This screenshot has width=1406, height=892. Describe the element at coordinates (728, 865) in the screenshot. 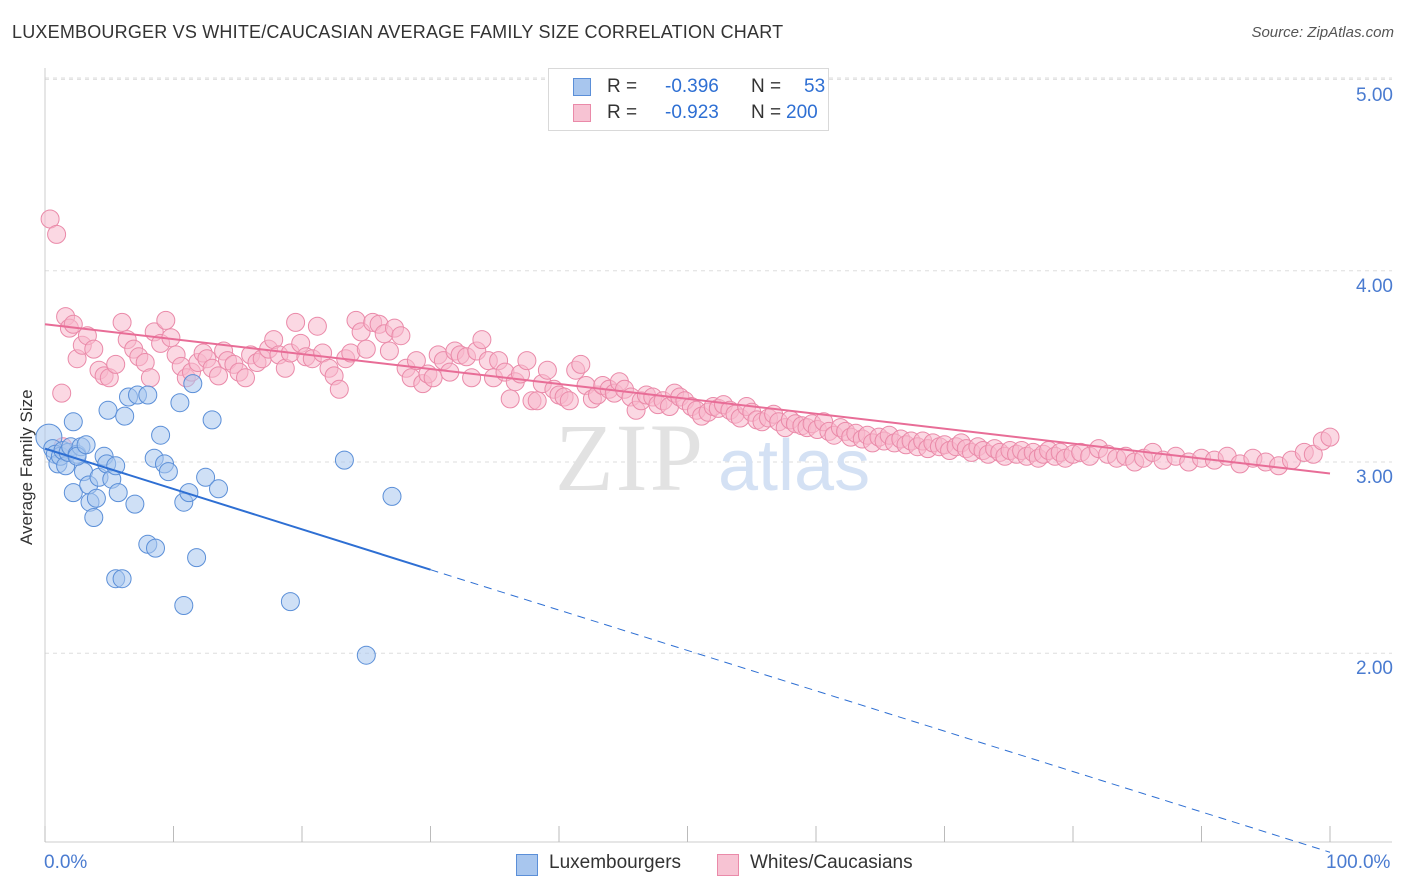

I see `bottom-legend-swatch-pink` at that location.